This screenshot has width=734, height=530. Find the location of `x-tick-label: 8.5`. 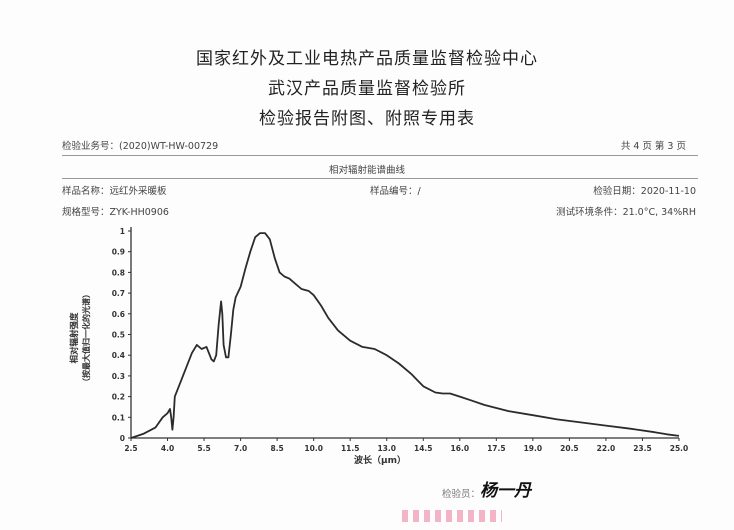

x-tick-label: 8.5 is located at coordinates (276, 448).